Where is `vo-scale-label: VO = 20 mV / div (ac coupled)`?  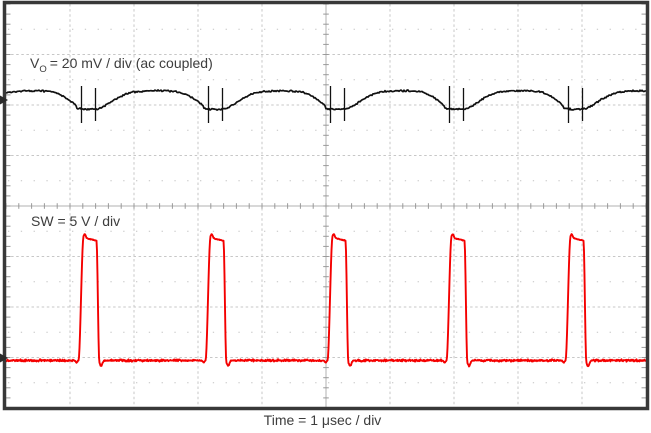 vo-scale-label: VO = 20 mV / div (ac coupled) is located at coordinates (121, 66).